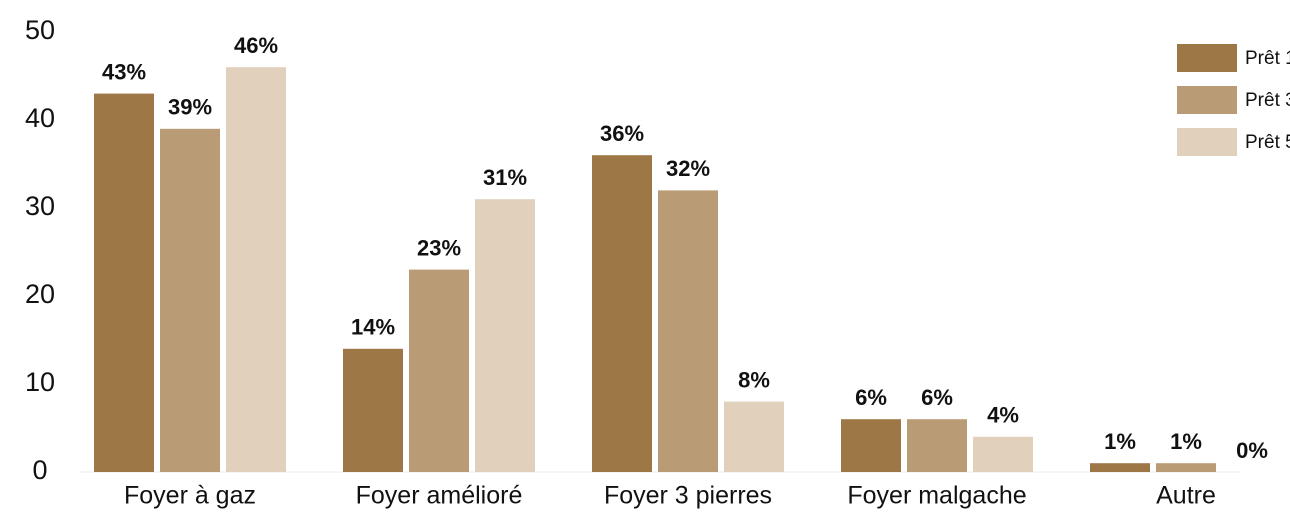 Image resolution: width=1290 pixels, height=521 pixels. Describe the element at coordinates (505, 177) in the screenshot. I see `value-label: 31%` at that location.